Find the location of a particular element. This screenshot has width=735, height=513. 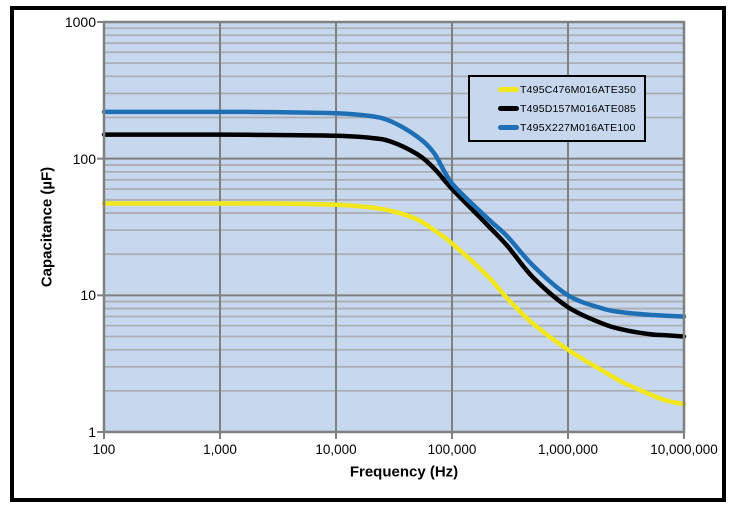

legend-label: T495C476M016ATE350 is located at coordinates (578, 89).